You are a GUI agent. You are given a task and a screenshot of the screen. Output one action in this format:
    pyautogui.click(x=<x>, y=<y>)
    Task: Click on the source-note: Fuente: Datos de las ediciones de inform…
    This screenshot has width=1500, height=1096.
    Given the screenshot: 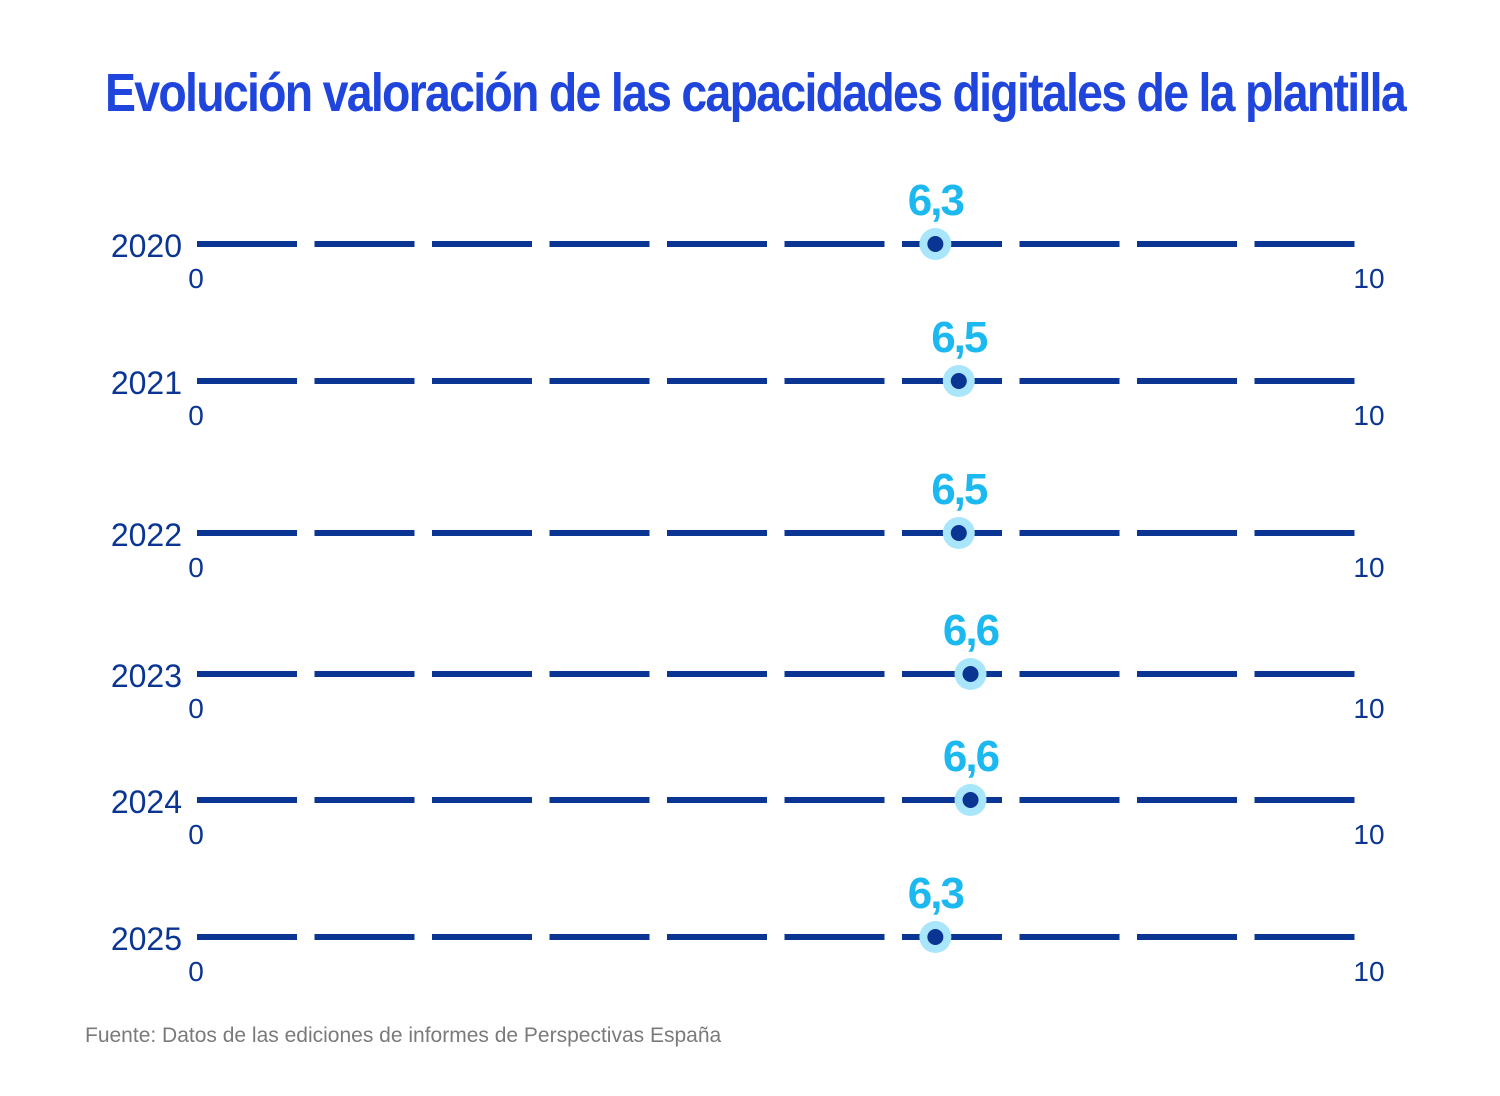 What is the action you would take?
    pyautogui.click(x=403, y=1035)
    